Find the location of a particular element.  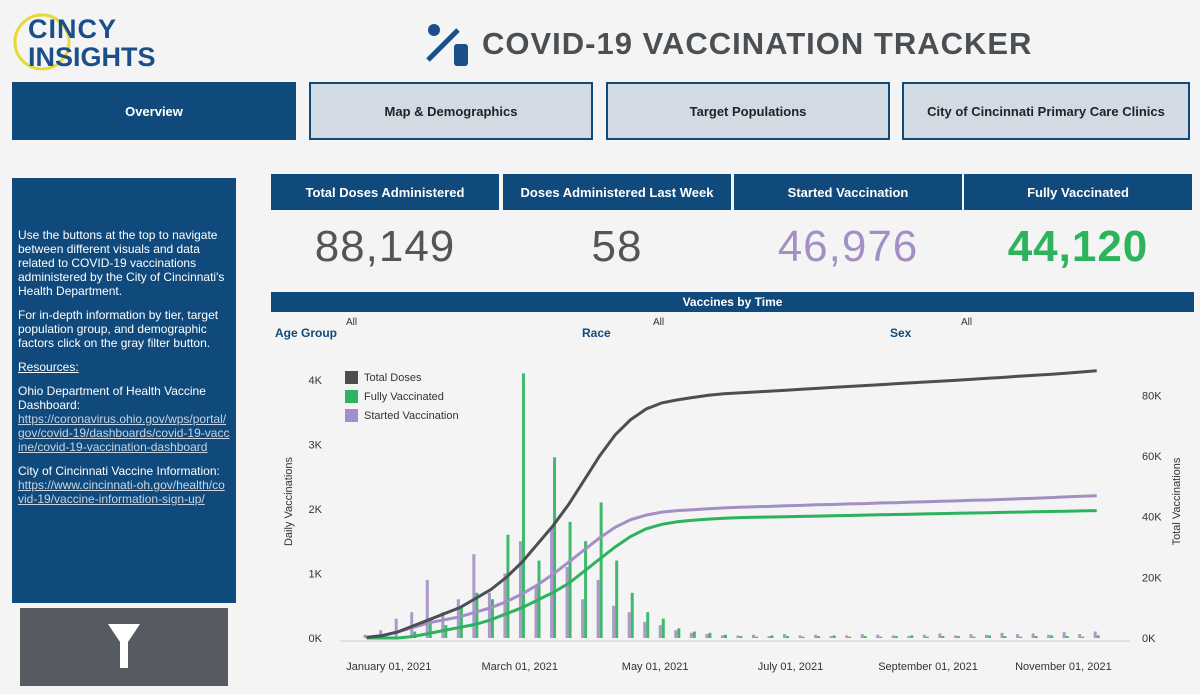

y-axis-title: Daily Vaccinations is located at coordinates (289, 501).